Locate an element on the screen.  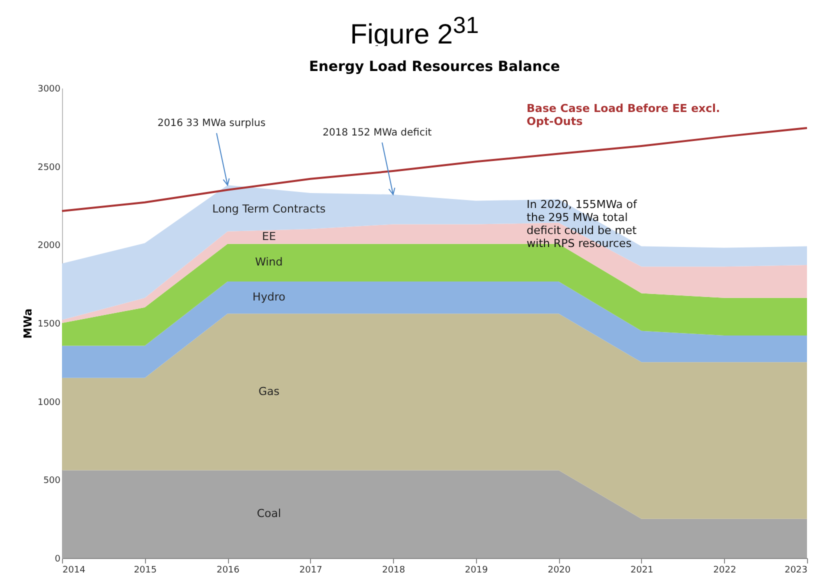
y-tick-label: 3000 is located at coordinates (49, 89).